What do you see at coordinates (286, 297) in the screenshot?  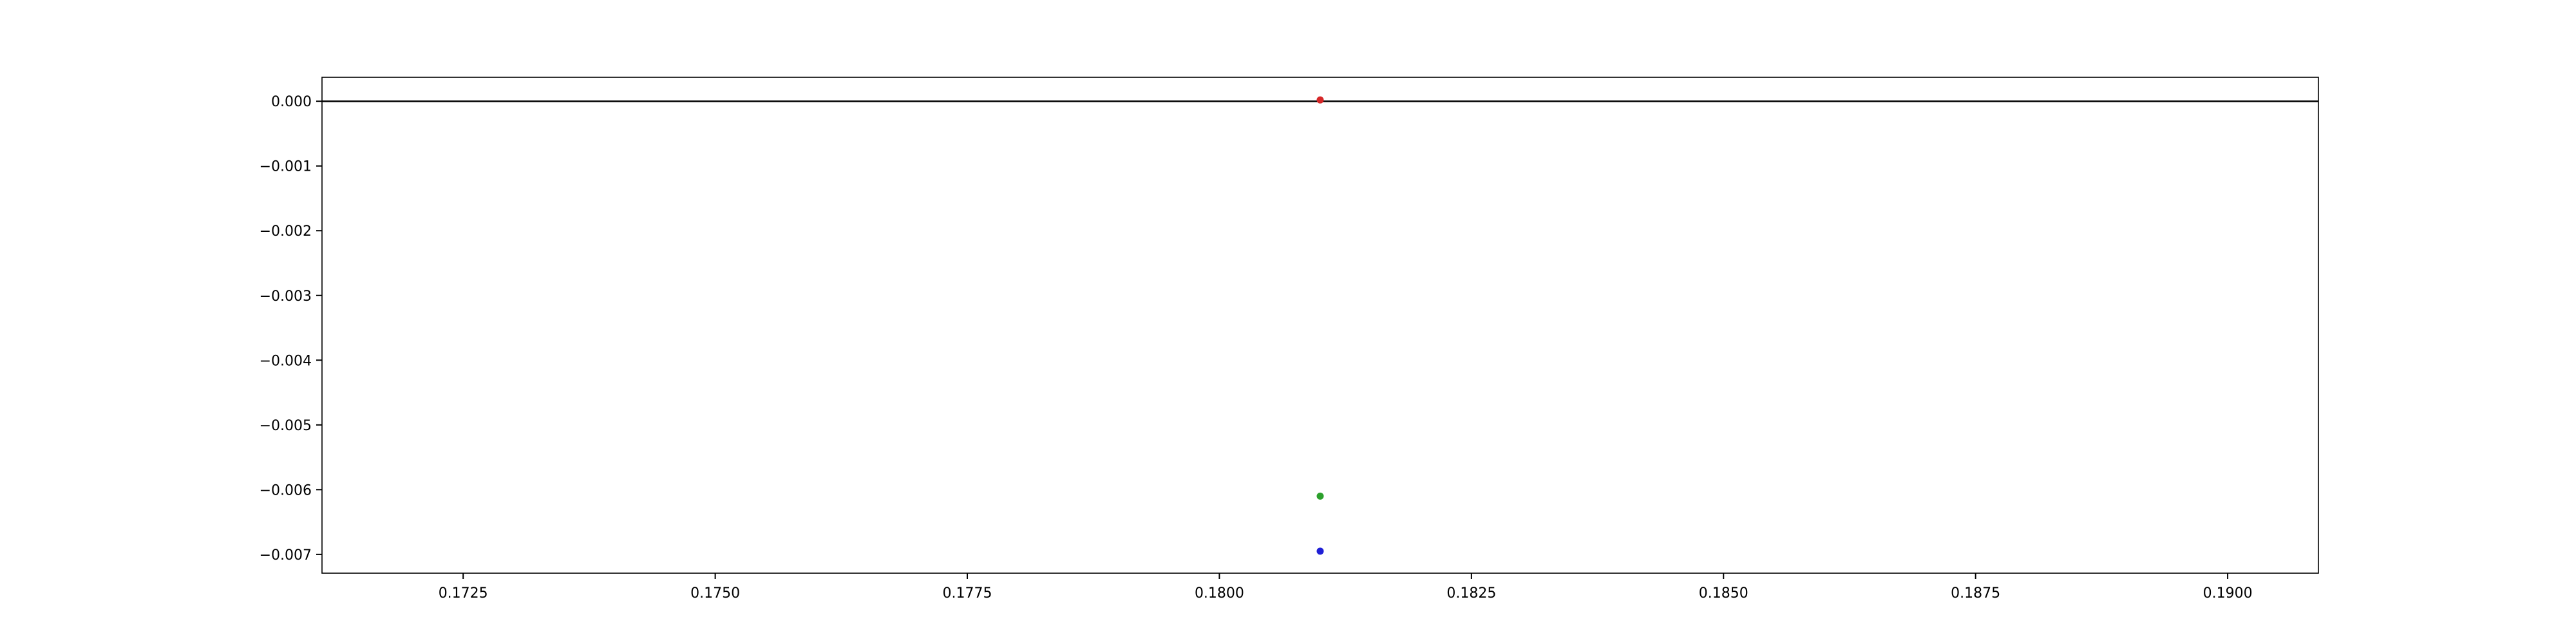 I see `y-tick-label: −0.003` at bounding box center [286, 297].